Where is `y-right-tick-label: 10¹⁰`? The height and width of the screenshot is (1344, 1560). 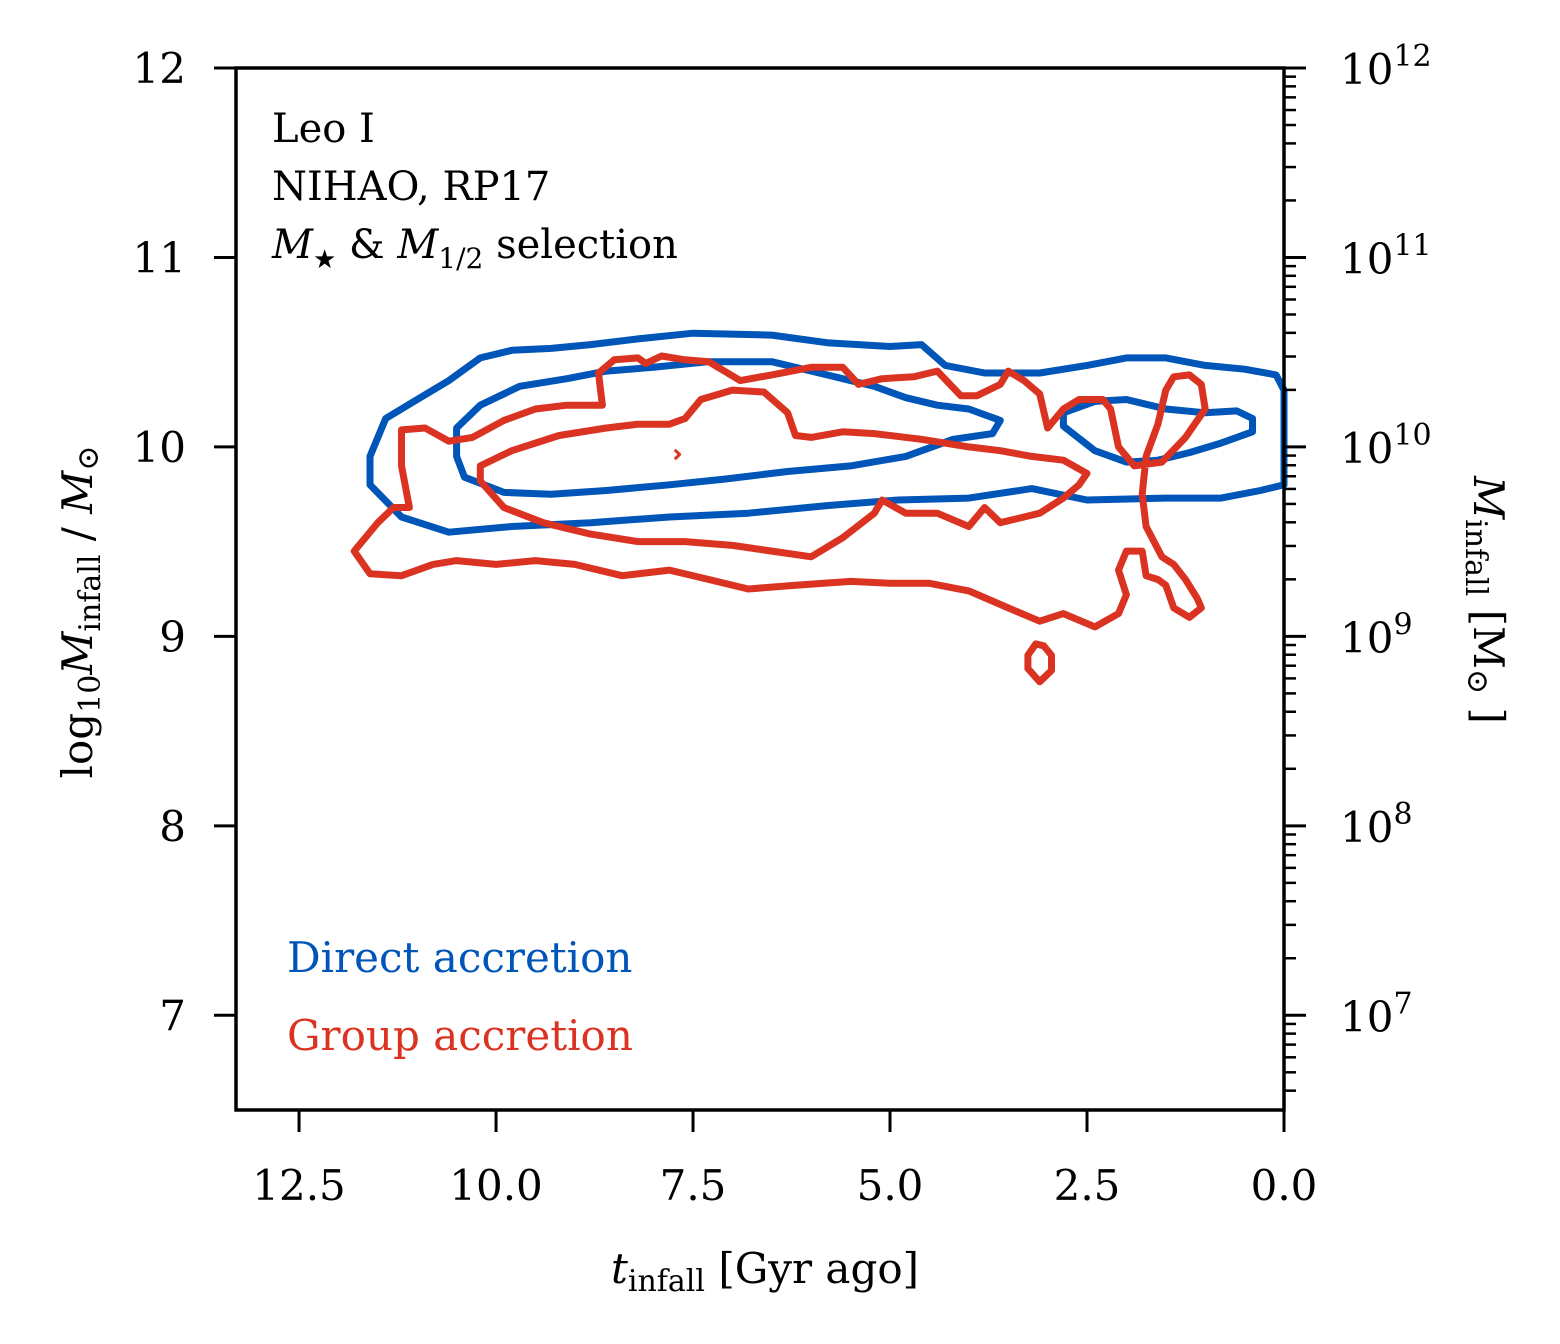 y-right-tick-label: 10¹⁰ is located at coordinates (1386, 445).